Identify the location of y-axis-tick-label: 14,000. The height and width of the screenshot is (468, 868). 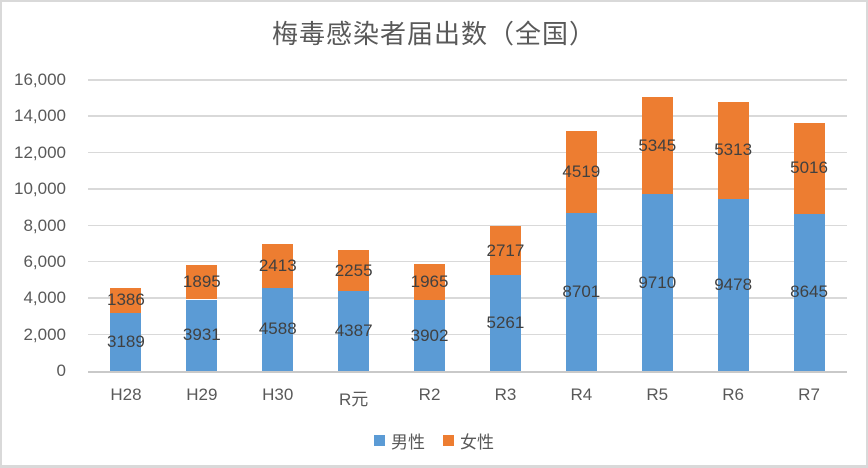
(40, 116).